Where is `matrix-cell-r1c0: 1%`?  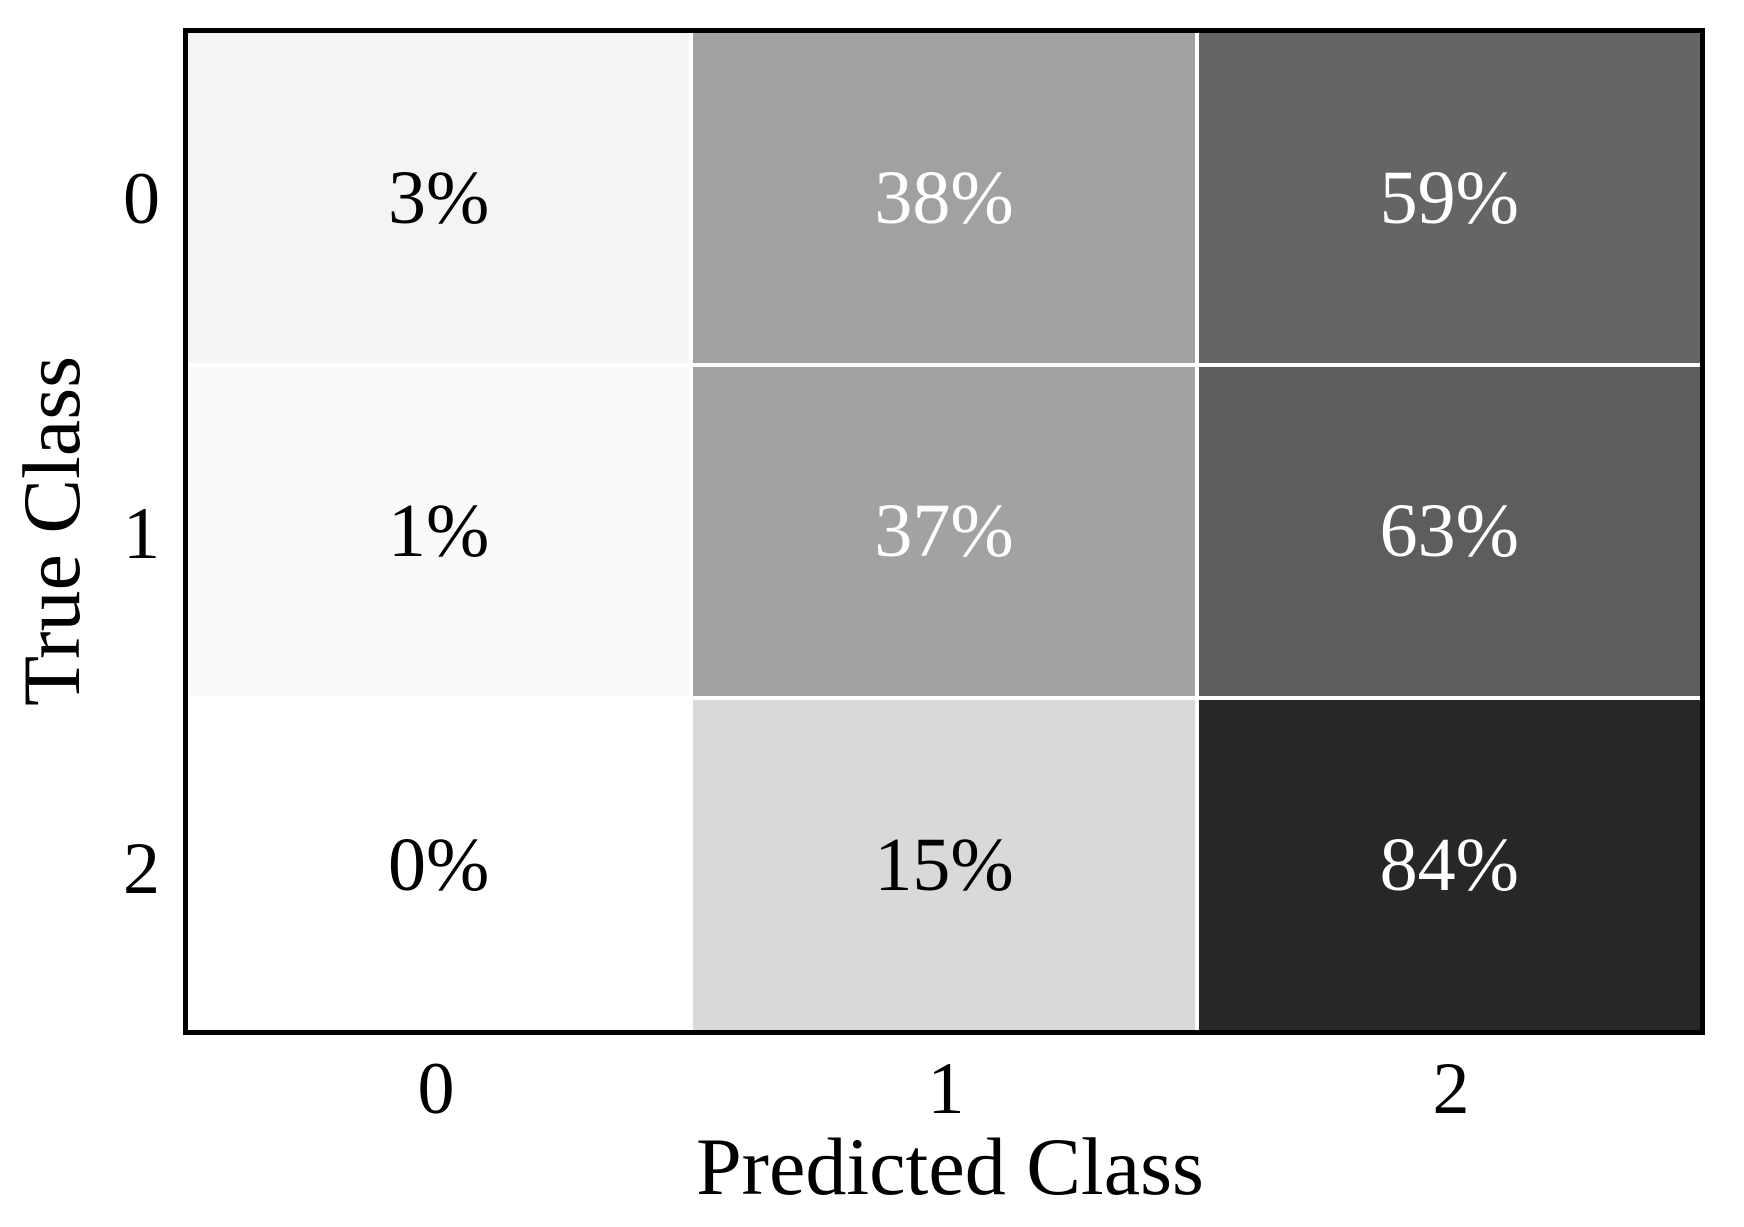 matrix-cell-r1c0: 1% is located at coordinates (439, 531).